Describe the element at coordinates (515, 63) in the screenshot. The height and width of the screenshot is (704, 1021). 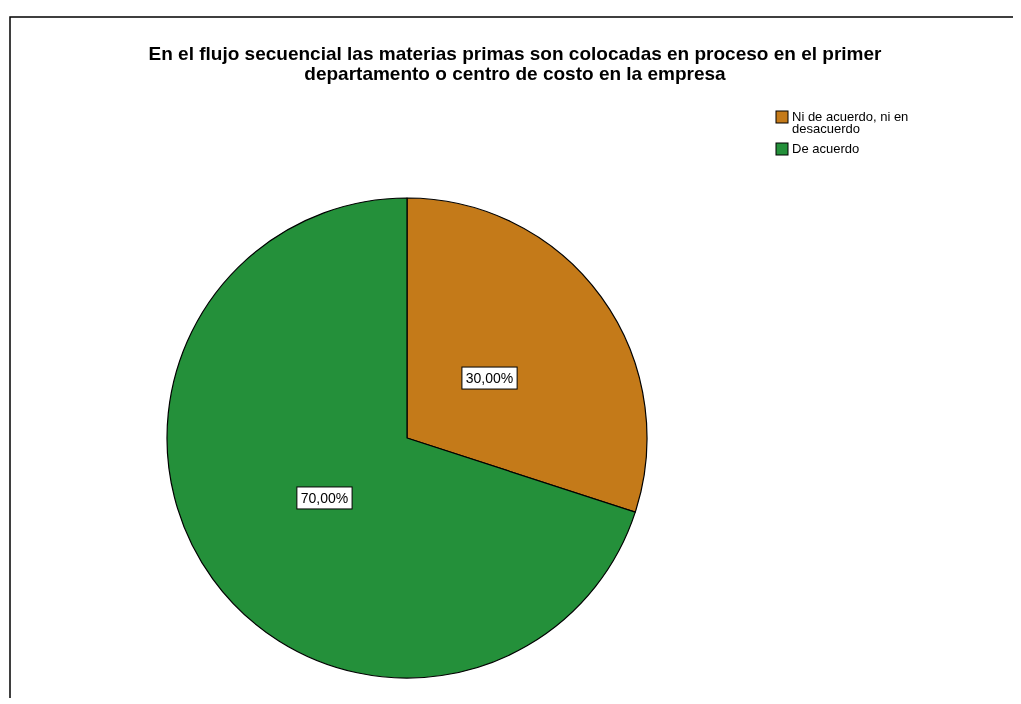
I see `chart-title: En el flujo secuencial las materias primas son colocadas en proceso en el primer departamento o centro de costo en la empresa` at that location.